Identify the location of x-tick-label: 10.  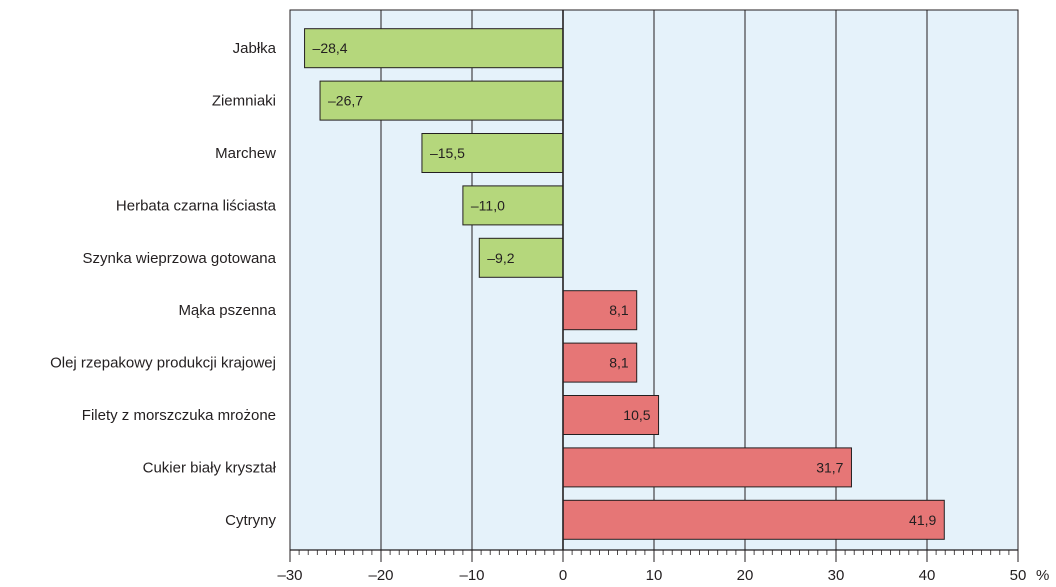
(654, 575).